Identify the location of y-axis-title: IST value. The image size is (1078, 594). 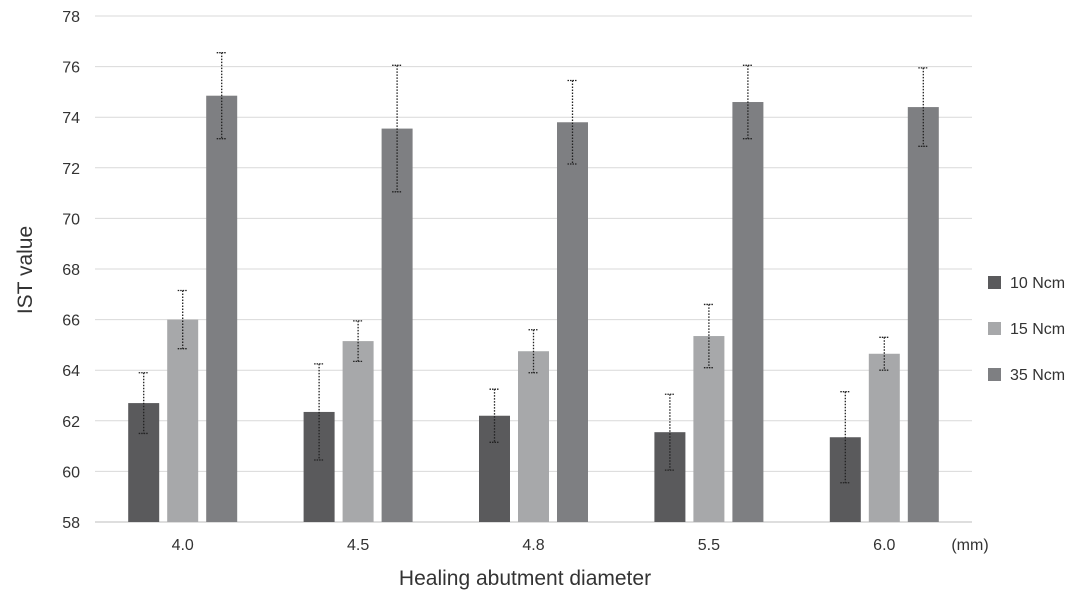
(25, 270).